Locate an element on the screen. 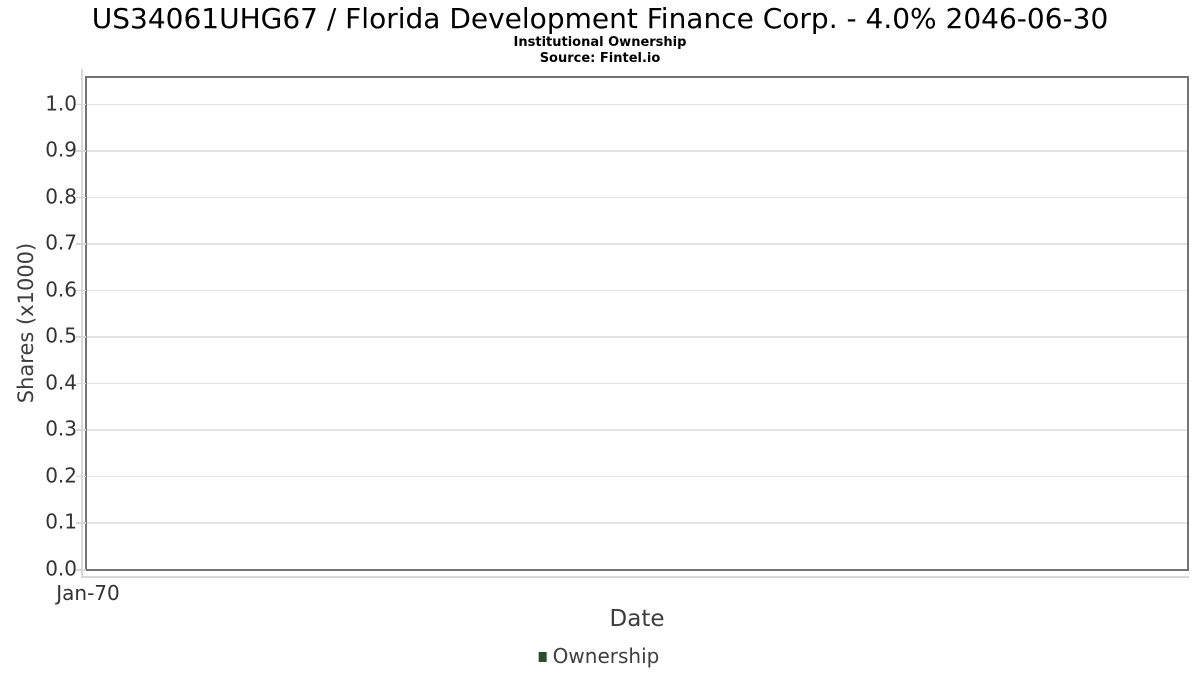 Image resolution: width=1200 pixels, height=675 pixels. y-tick-label: 1.0 is located at coordinates (61, 103).